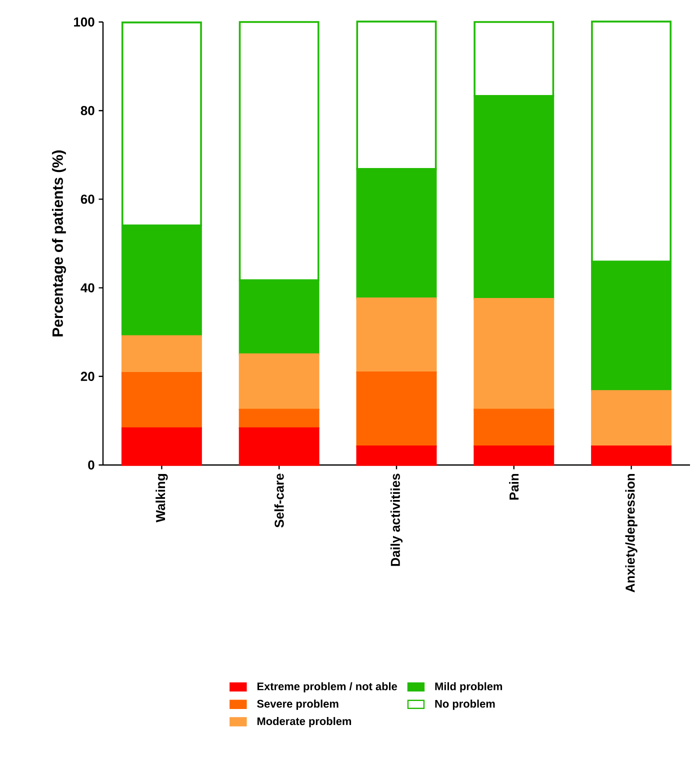 This screenshot has width=698, height=757. What do you see at coordinates (514, 487) in the screenshot?
I see `x-tick-label: Pain` at bounding box center [514, 487].